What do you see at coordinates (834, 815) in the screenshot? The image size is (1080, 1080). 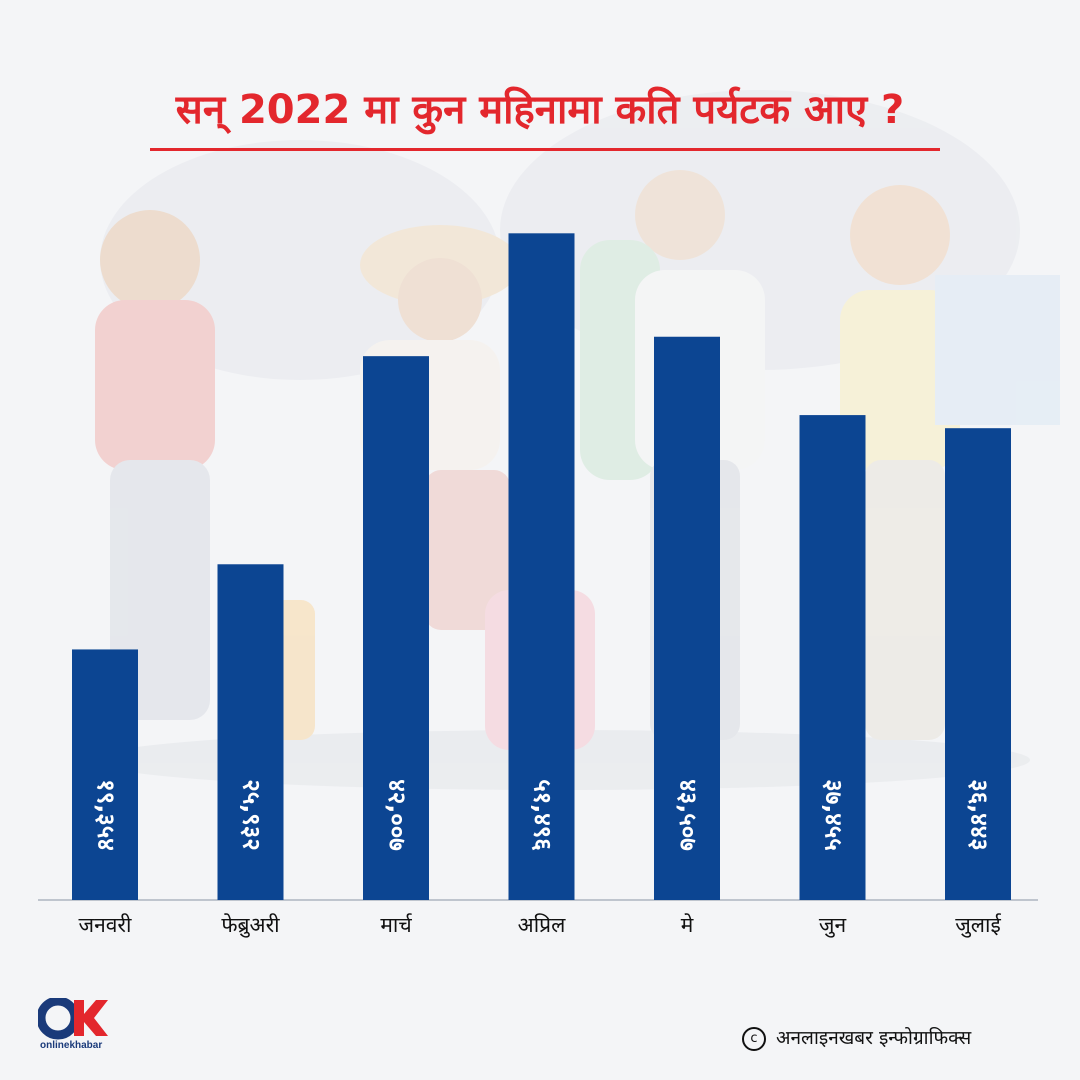 I see `bar-value-label-6: ३७,४५५` at bounding box center [834, 815].